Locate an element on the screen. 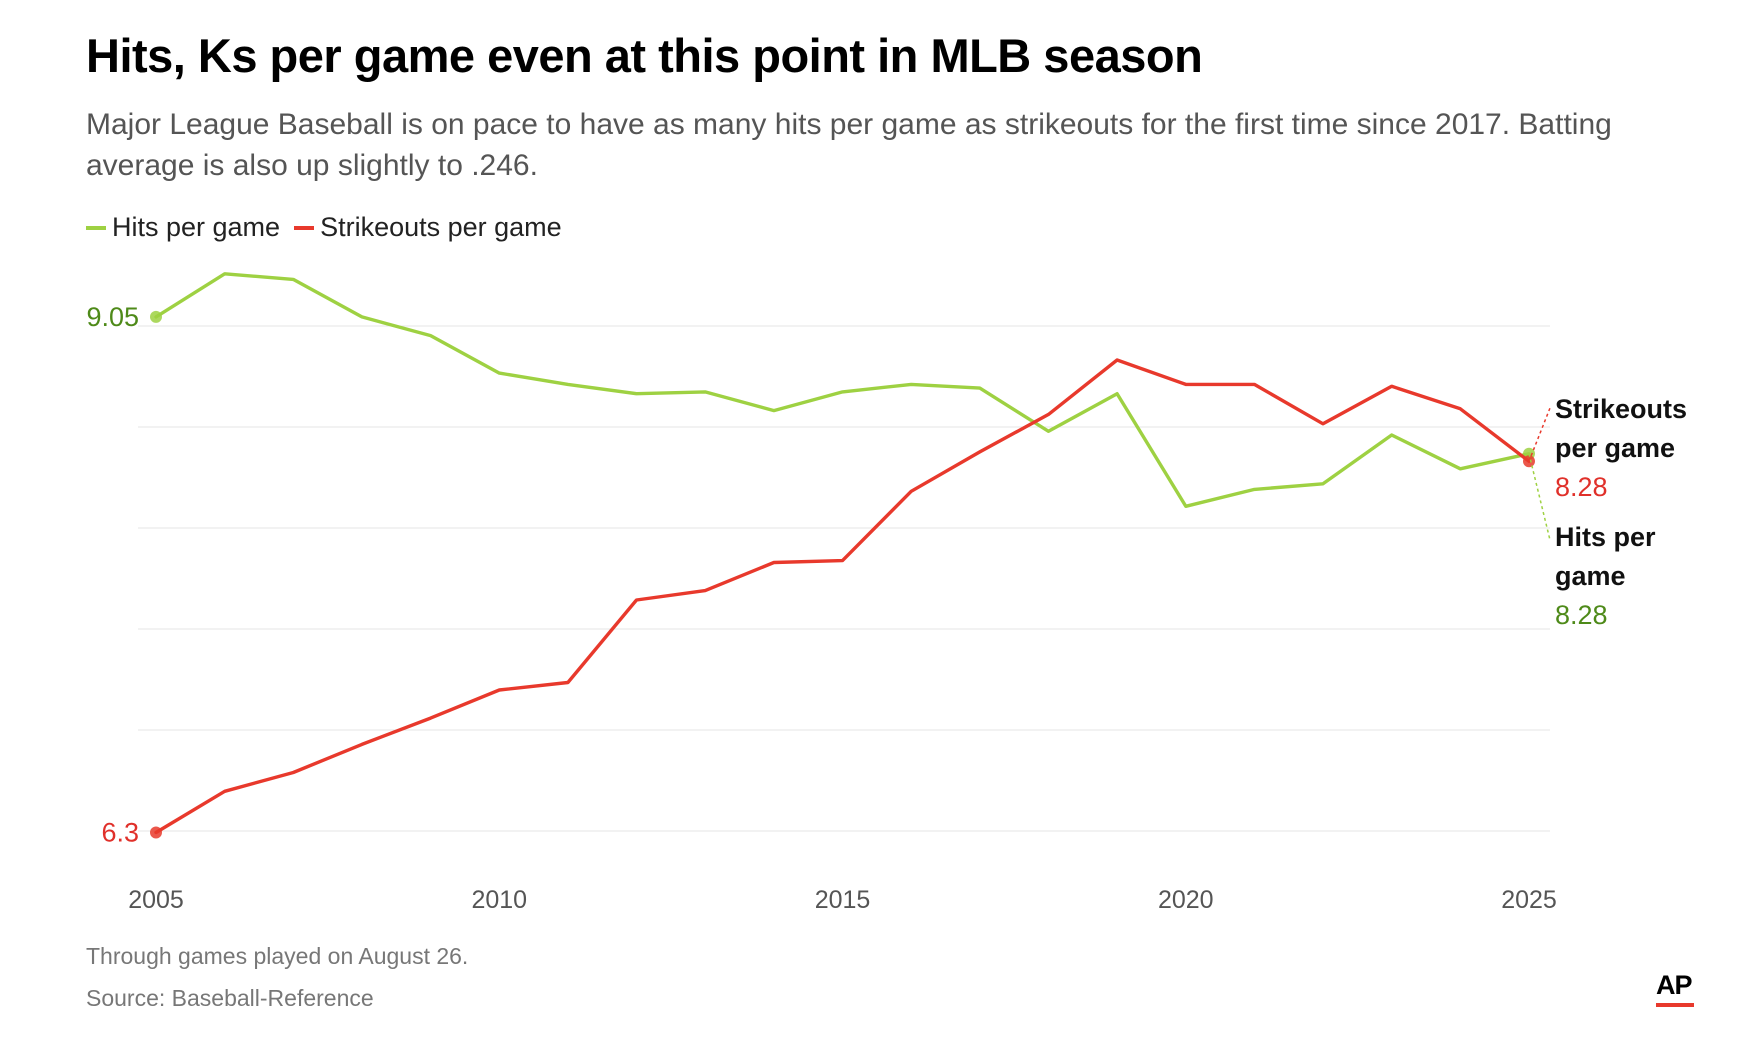 This screenshot has height=1042, width=1744. ap-logo: AP is located at coordinates (1674, 985).